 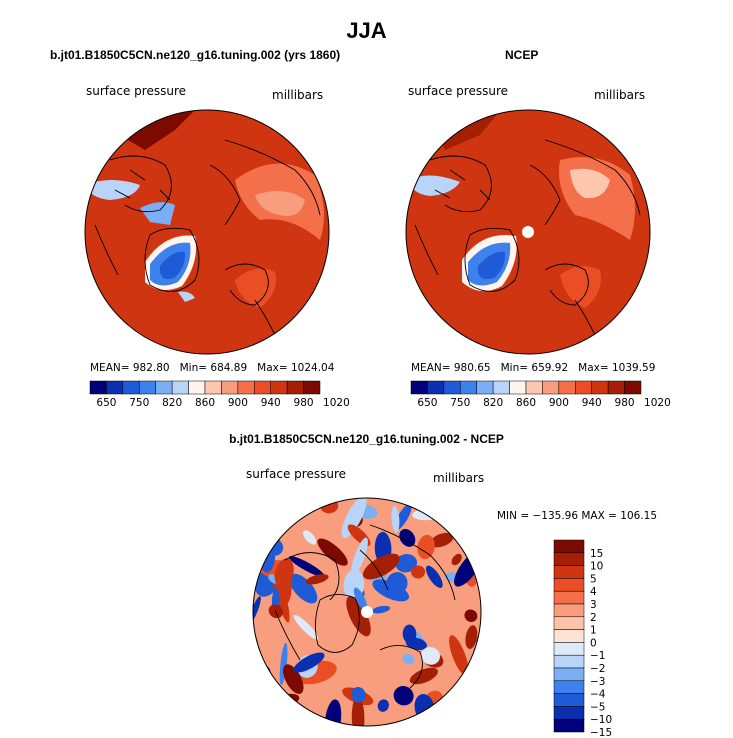 I want to click on panel1-map-border, so click(x=207, y=232).